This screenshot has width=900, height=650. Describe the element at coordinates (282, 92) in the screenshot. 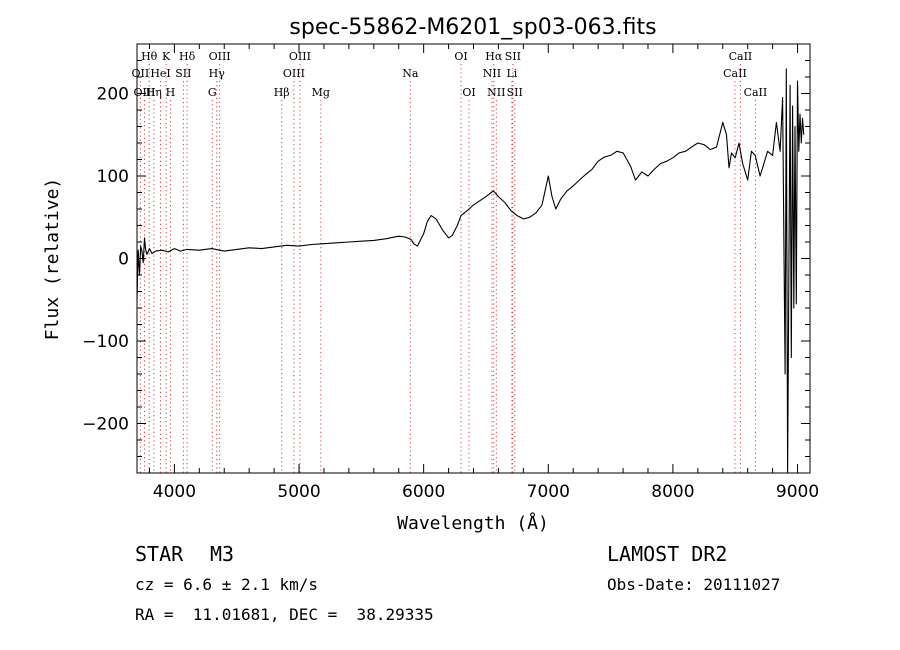

I see `emission-line-label: Hβ` at that location.